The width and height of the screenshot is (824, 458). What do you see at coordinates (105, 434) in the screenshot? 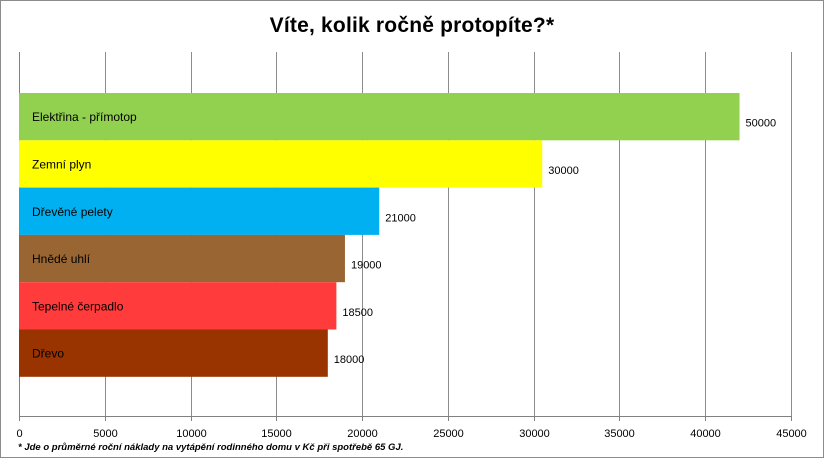
I see `x-tick-label: 5000` at bounding box center [105, 434].